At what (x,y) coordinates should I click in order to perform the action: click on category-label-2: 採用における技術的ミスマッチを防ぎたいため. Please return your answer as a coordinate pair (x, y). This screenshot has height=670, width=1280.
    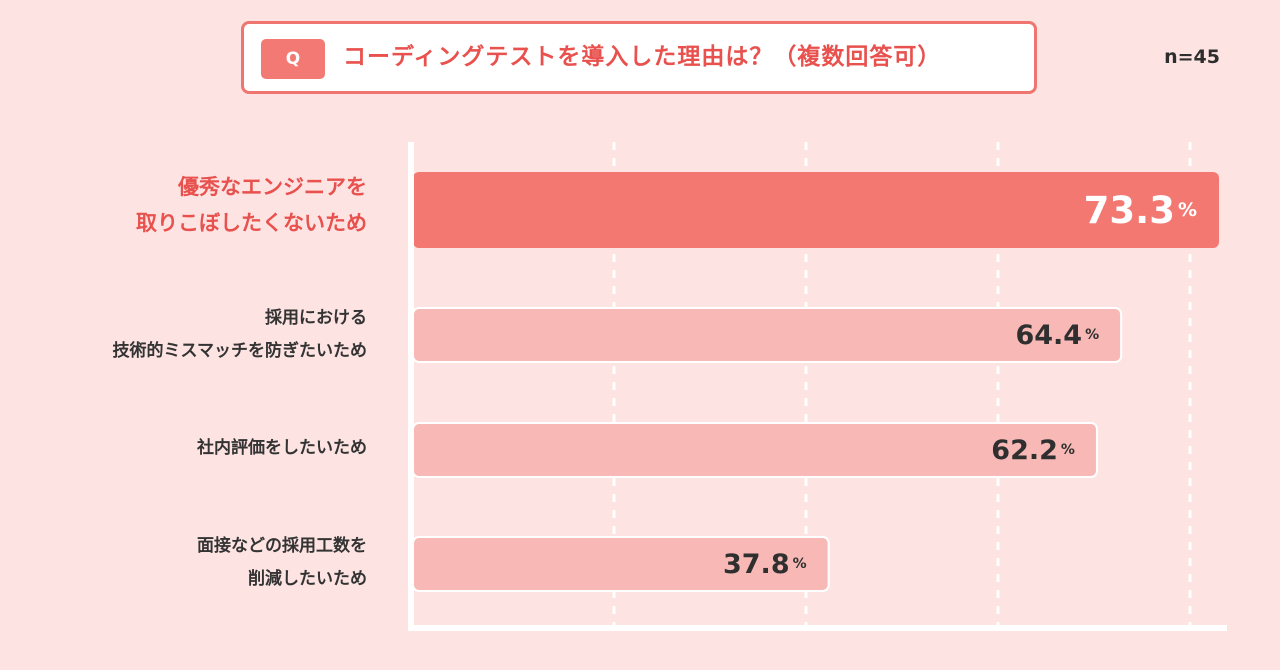
    Looking at the image, I should click on (240, 335).